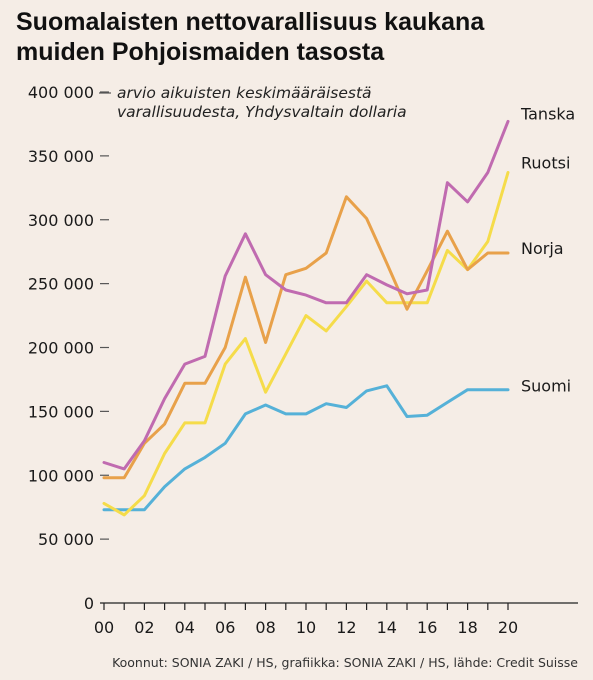 This screenshot has height=680, width=593. I want to click on x-tick-label: 12, so click(346, 627).